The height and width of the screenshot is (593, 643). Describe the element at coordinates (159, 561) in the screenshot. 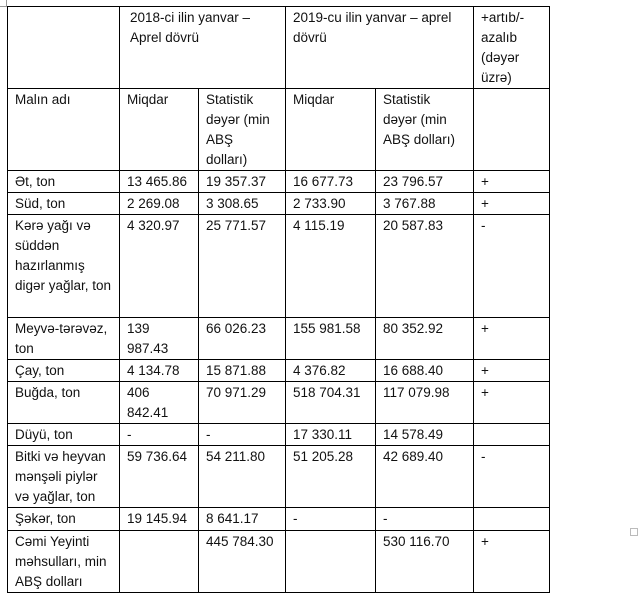

I see `qty-2018-cell` at that location.